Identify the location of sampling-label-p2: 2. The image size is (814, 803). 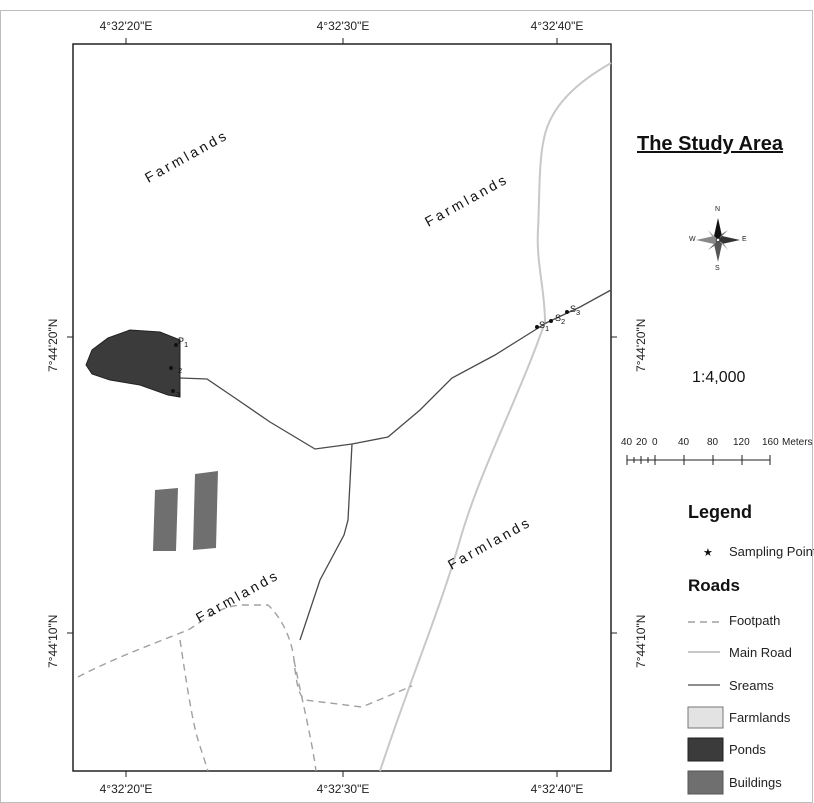
(180, 370).